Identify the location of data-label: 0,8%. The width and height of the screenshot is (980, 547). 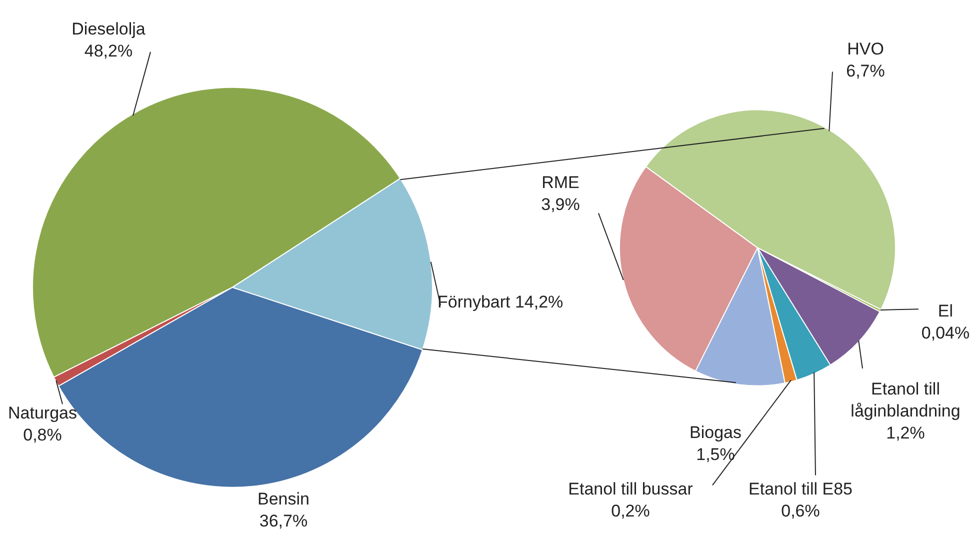
(42, 434).